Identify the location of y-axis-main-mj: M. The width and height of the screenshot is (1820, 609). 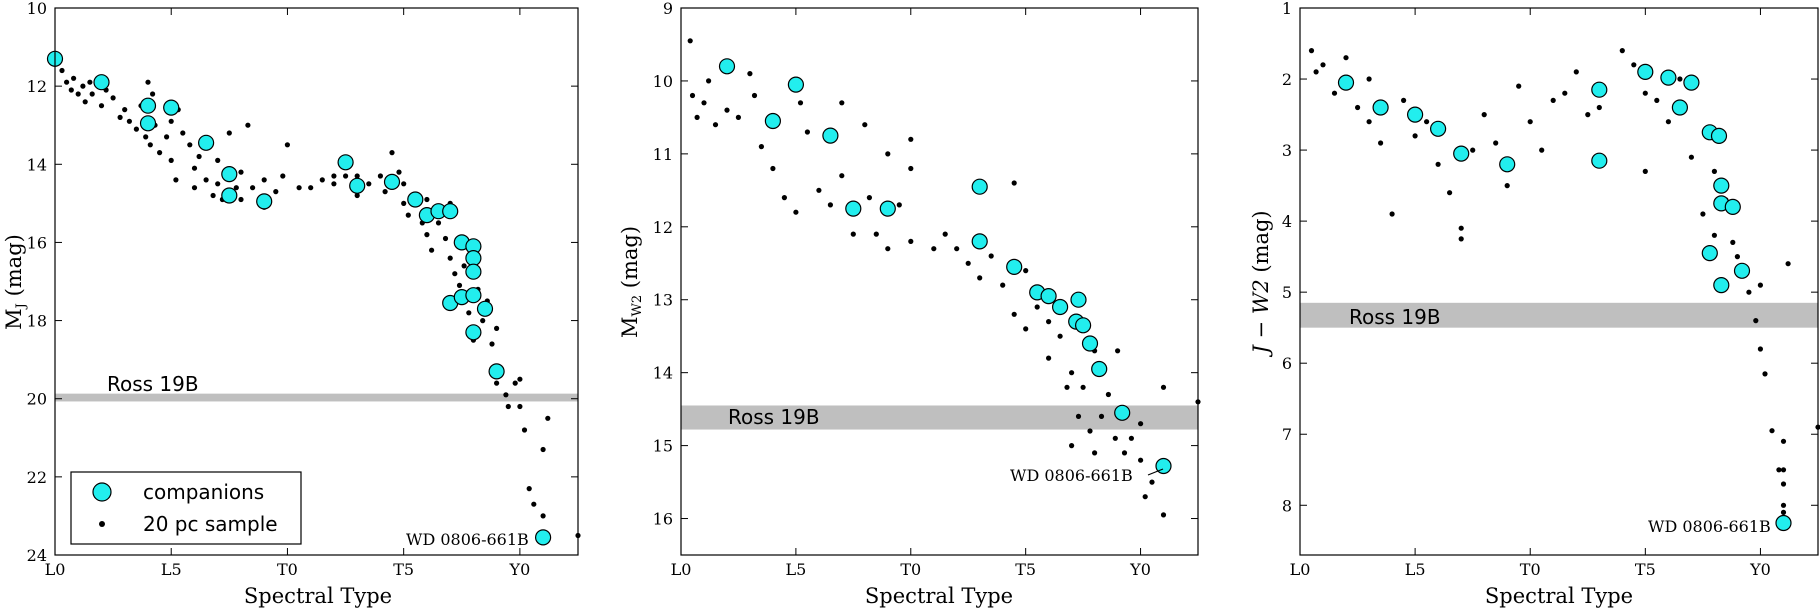
(14, 319).